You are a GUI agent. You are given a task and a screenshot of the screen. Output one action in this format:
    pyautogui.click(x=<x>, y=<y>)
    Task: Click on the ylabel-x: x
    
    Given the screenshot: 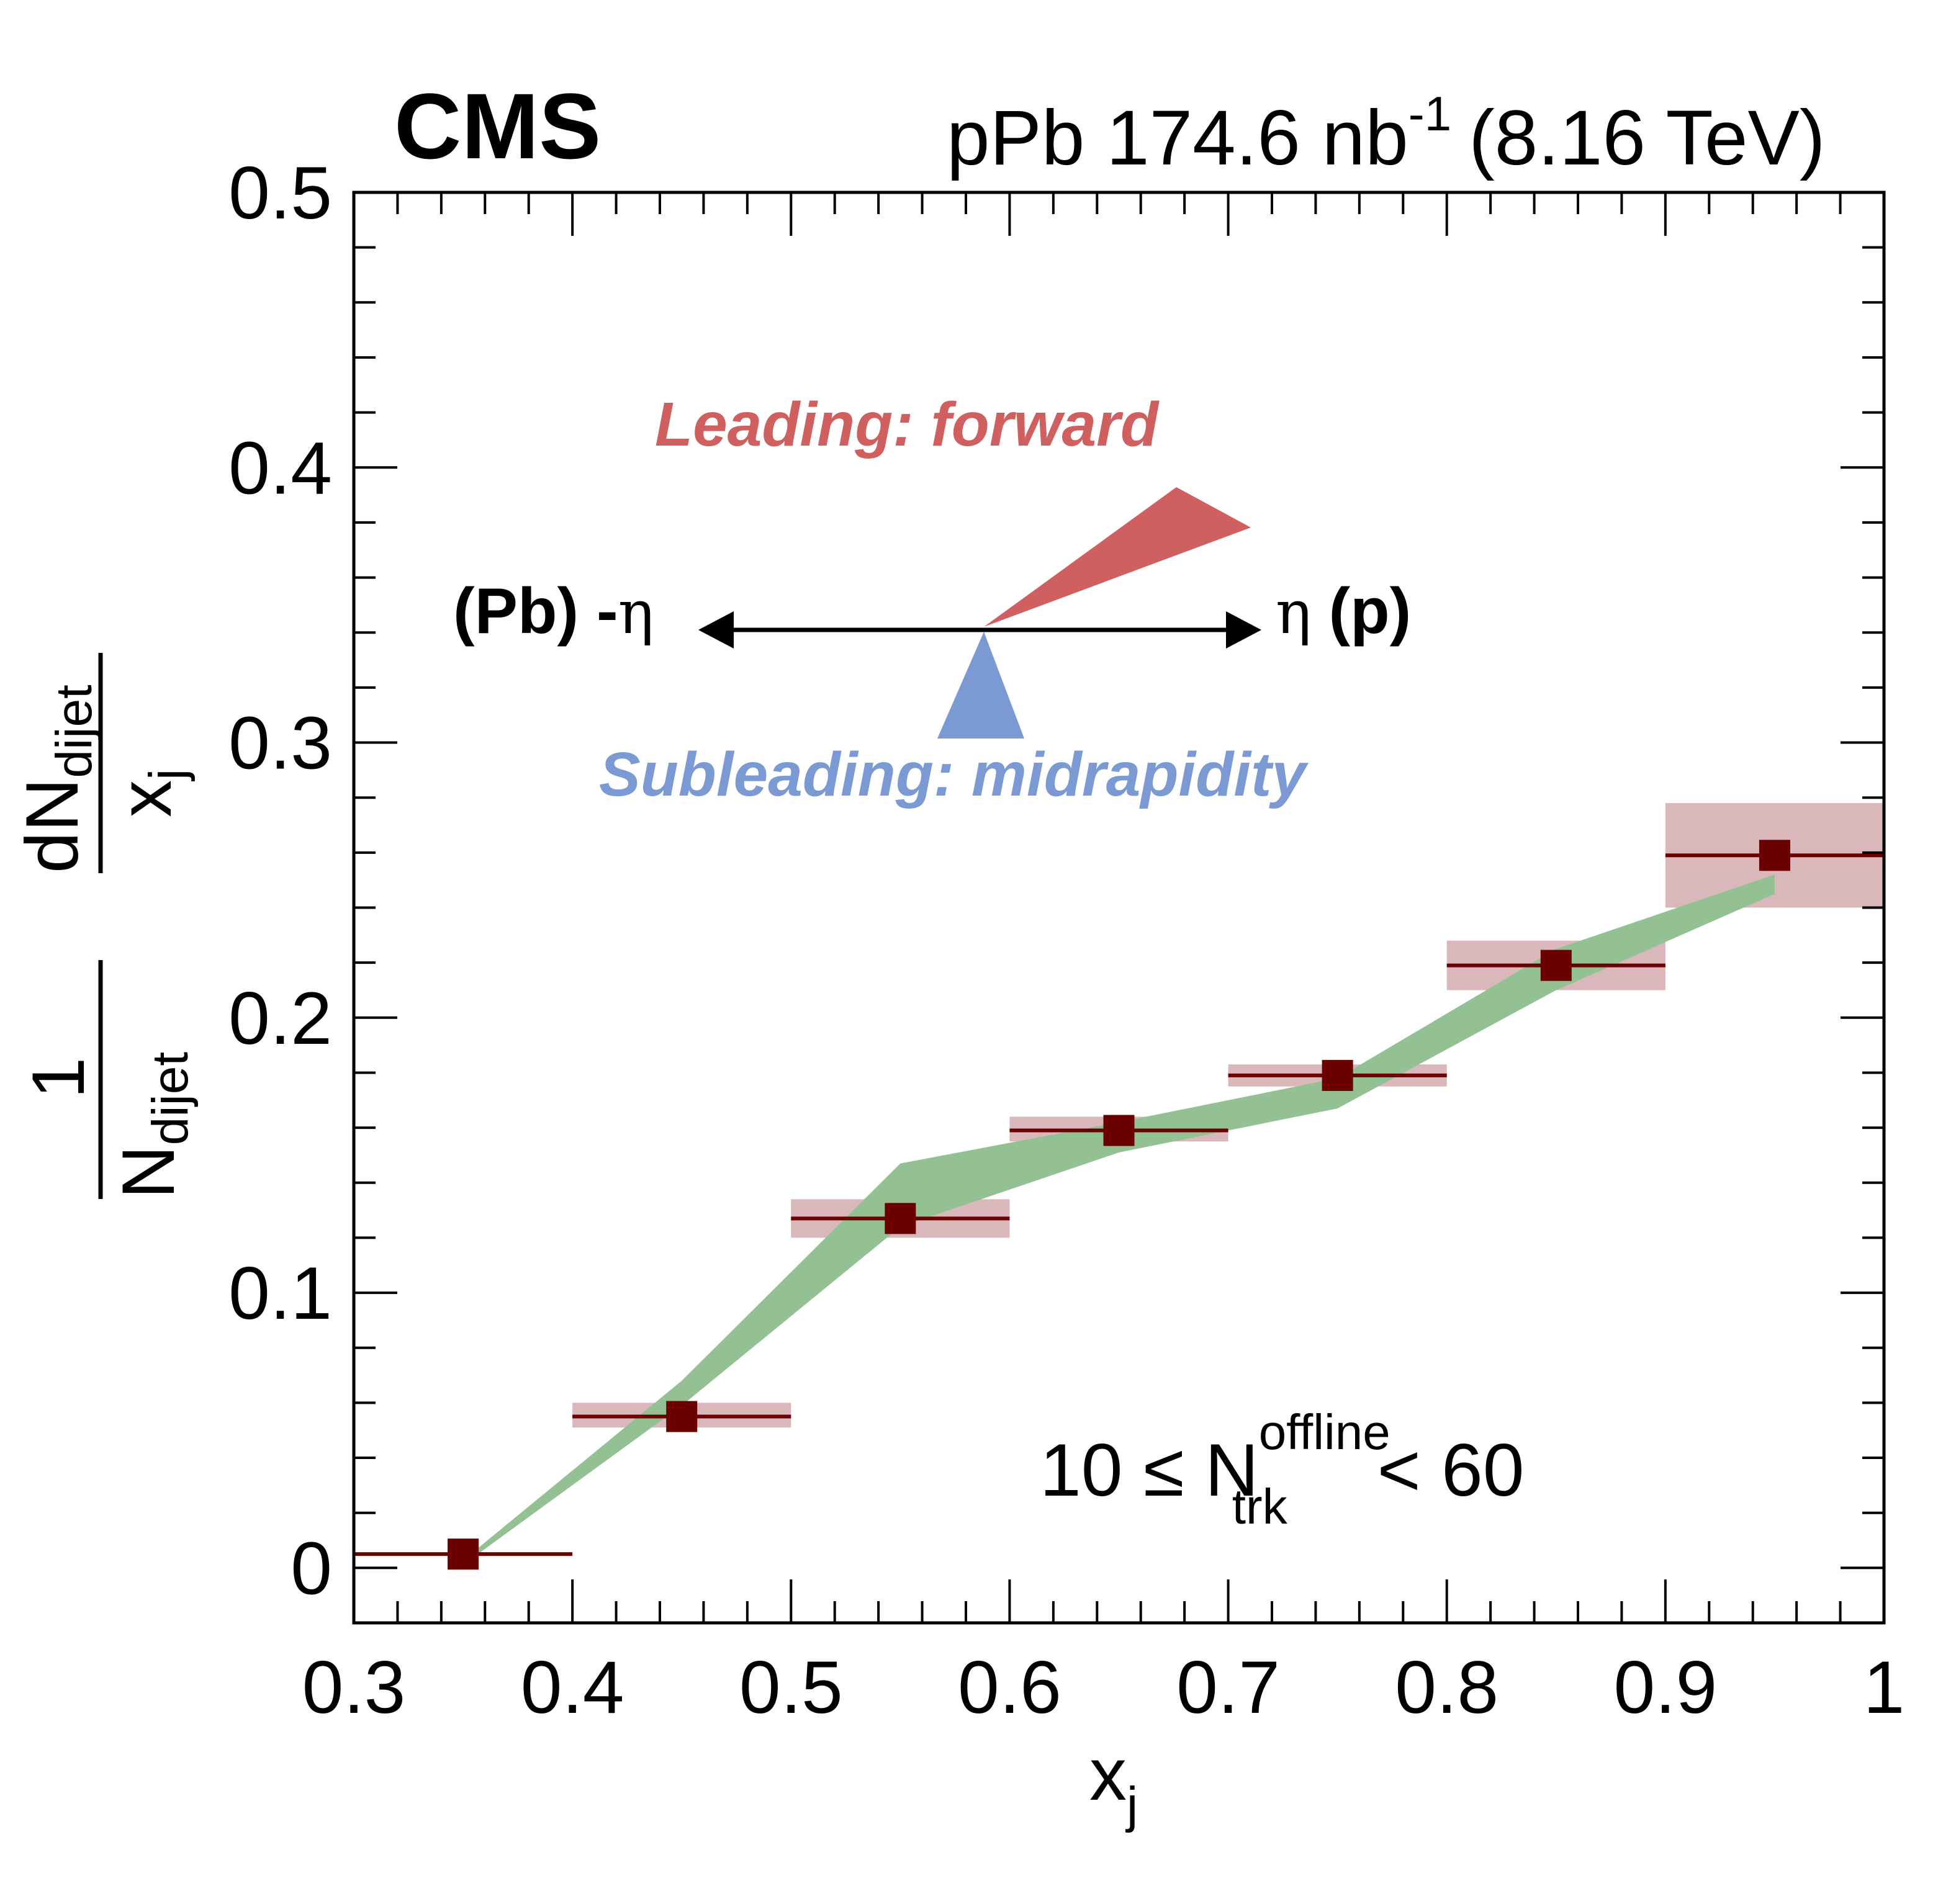 What is the action you would take?
    pyautogui.click(x=145, y=799)
    